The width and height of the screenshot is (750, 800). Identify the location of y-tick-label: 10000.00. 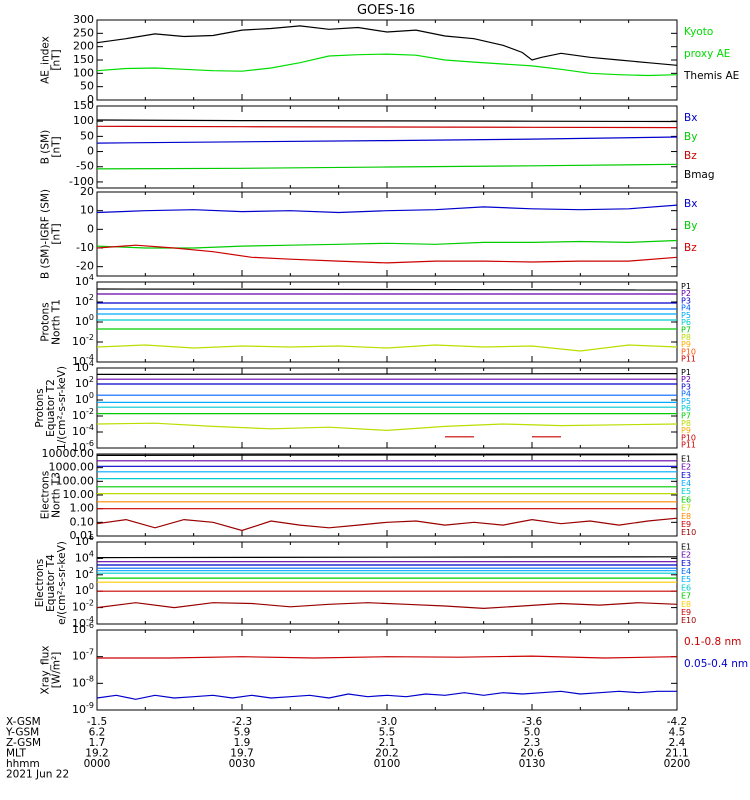
(68, 453).